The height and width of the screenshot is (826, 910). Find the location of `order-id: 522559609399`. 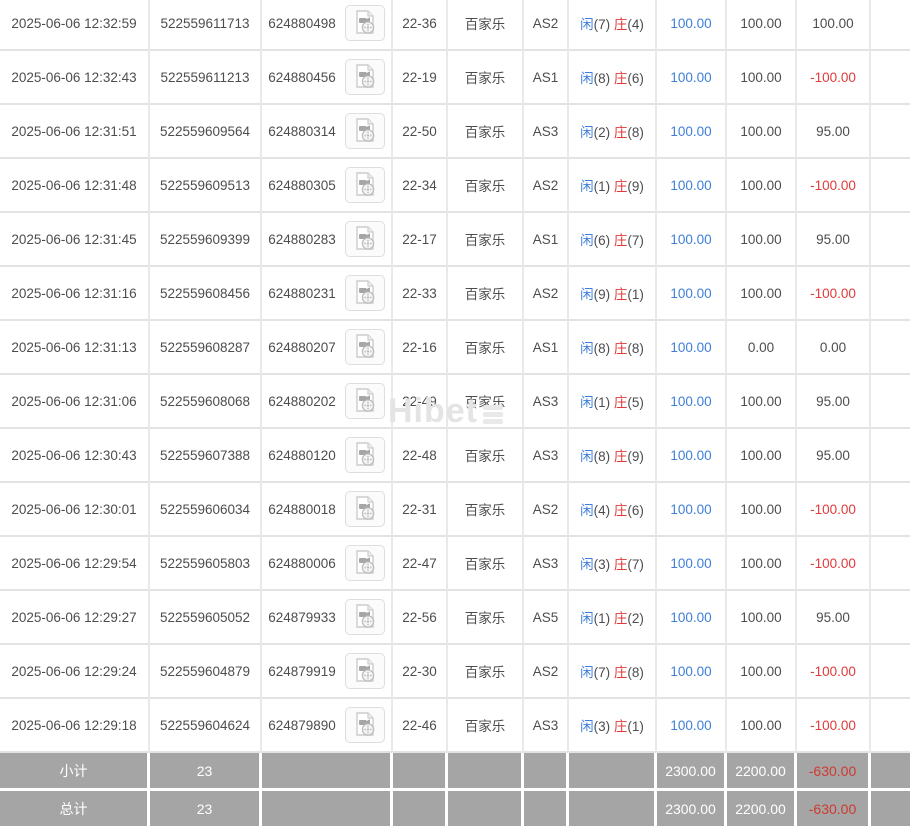

order-id: 522559609399 is located at coordinates (206, 240).